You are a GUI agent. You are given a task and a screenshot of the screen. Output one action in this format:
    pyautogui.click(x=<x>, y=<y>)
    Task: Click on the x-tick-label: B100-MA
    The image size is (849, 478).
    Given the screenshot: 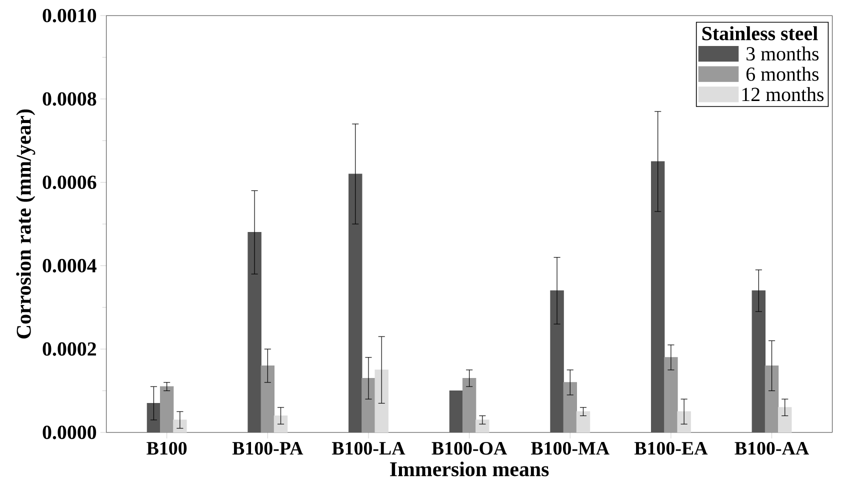 What is the action you would take?
    pyautogui.click(x=570, y=448)
    